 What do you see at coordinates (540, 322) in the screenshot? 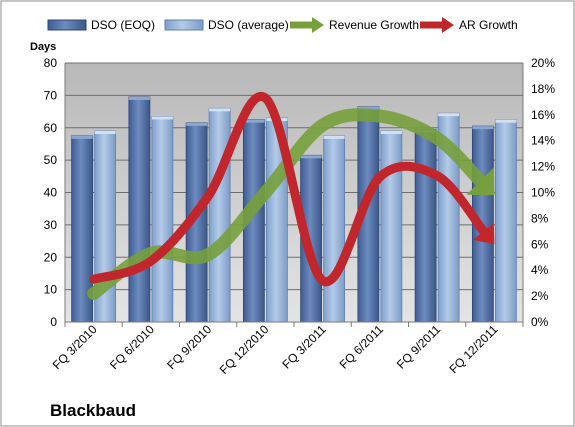
I see `y2-tick-label: 0%` at bounding box center [540, 322].